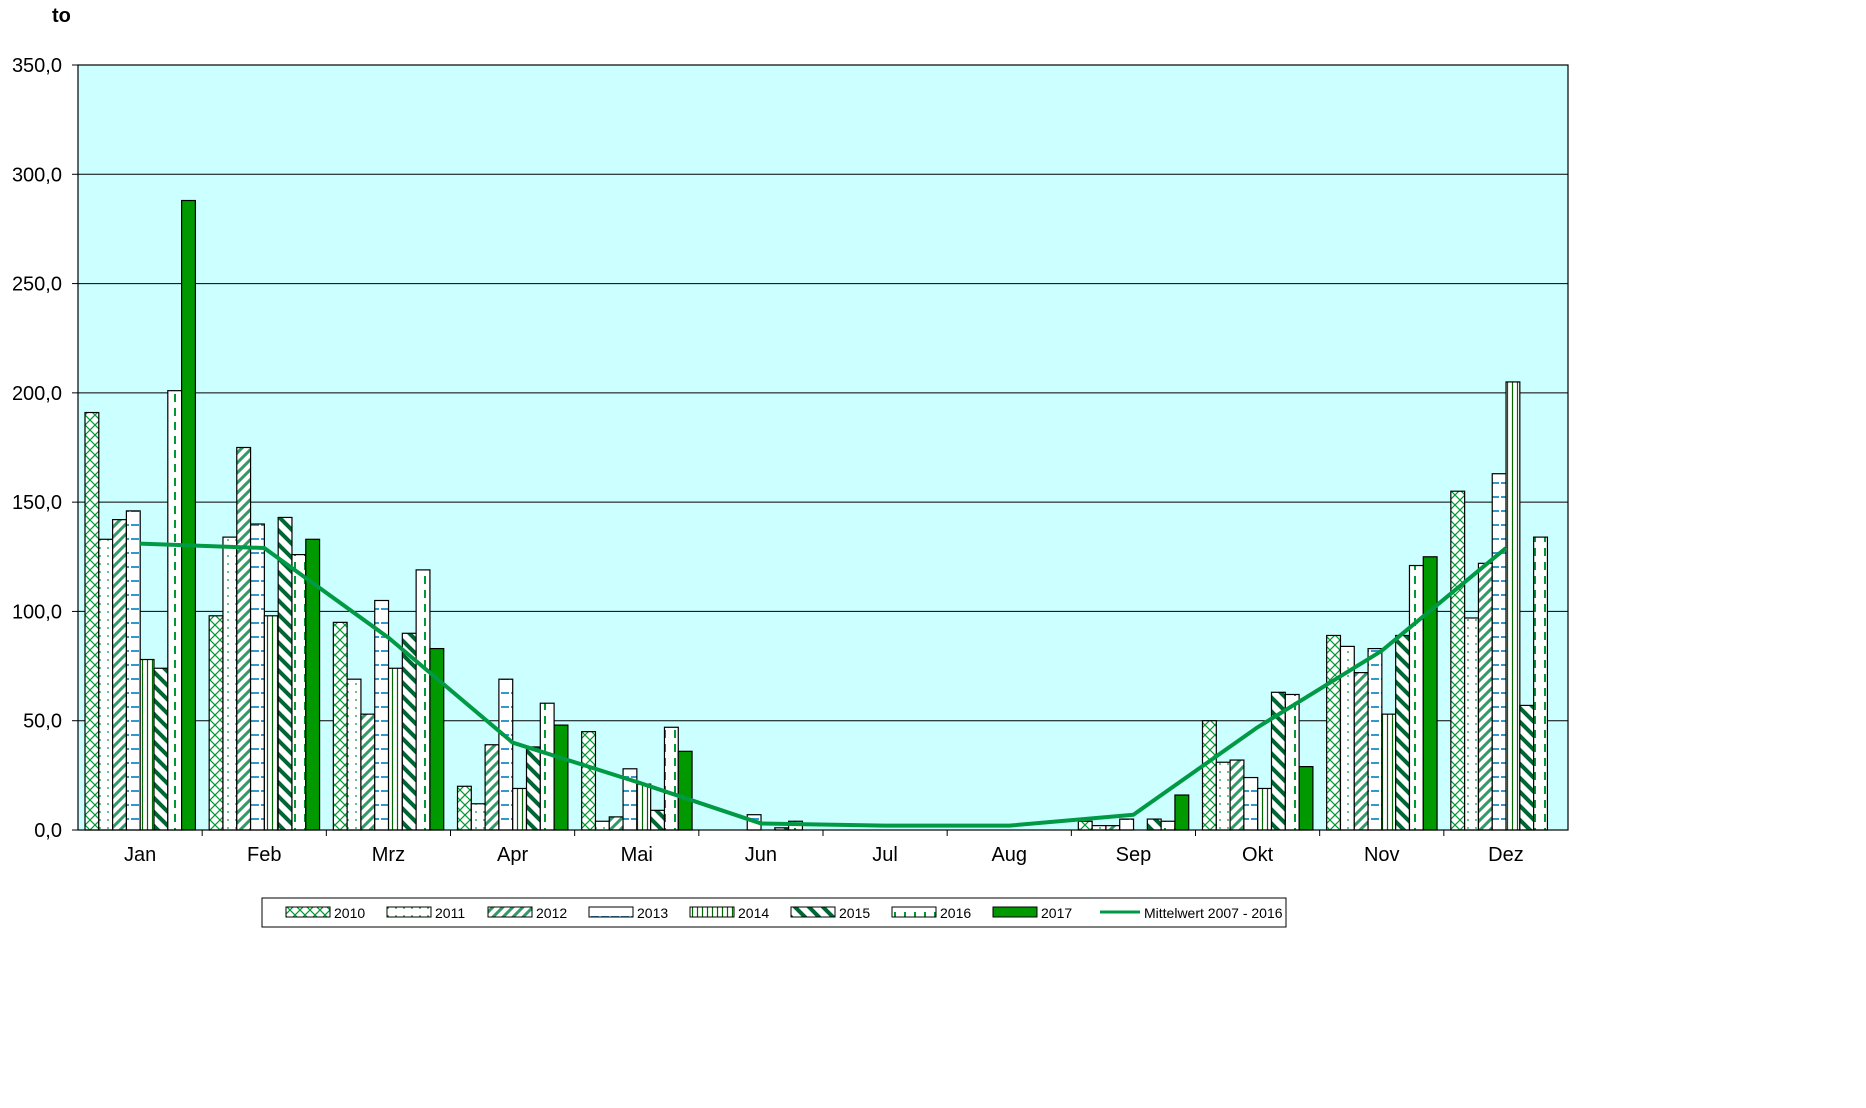 This screenshot has height=1108, width=1866. I want to click on bar-2011-Mrz, so click(354, 754).